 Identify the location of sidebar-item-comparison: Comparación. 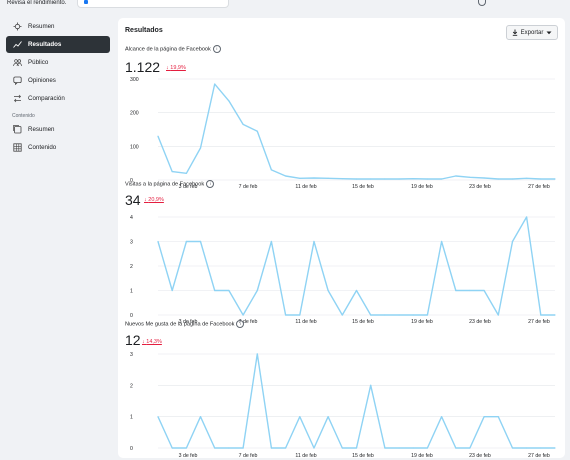
(58, 98).